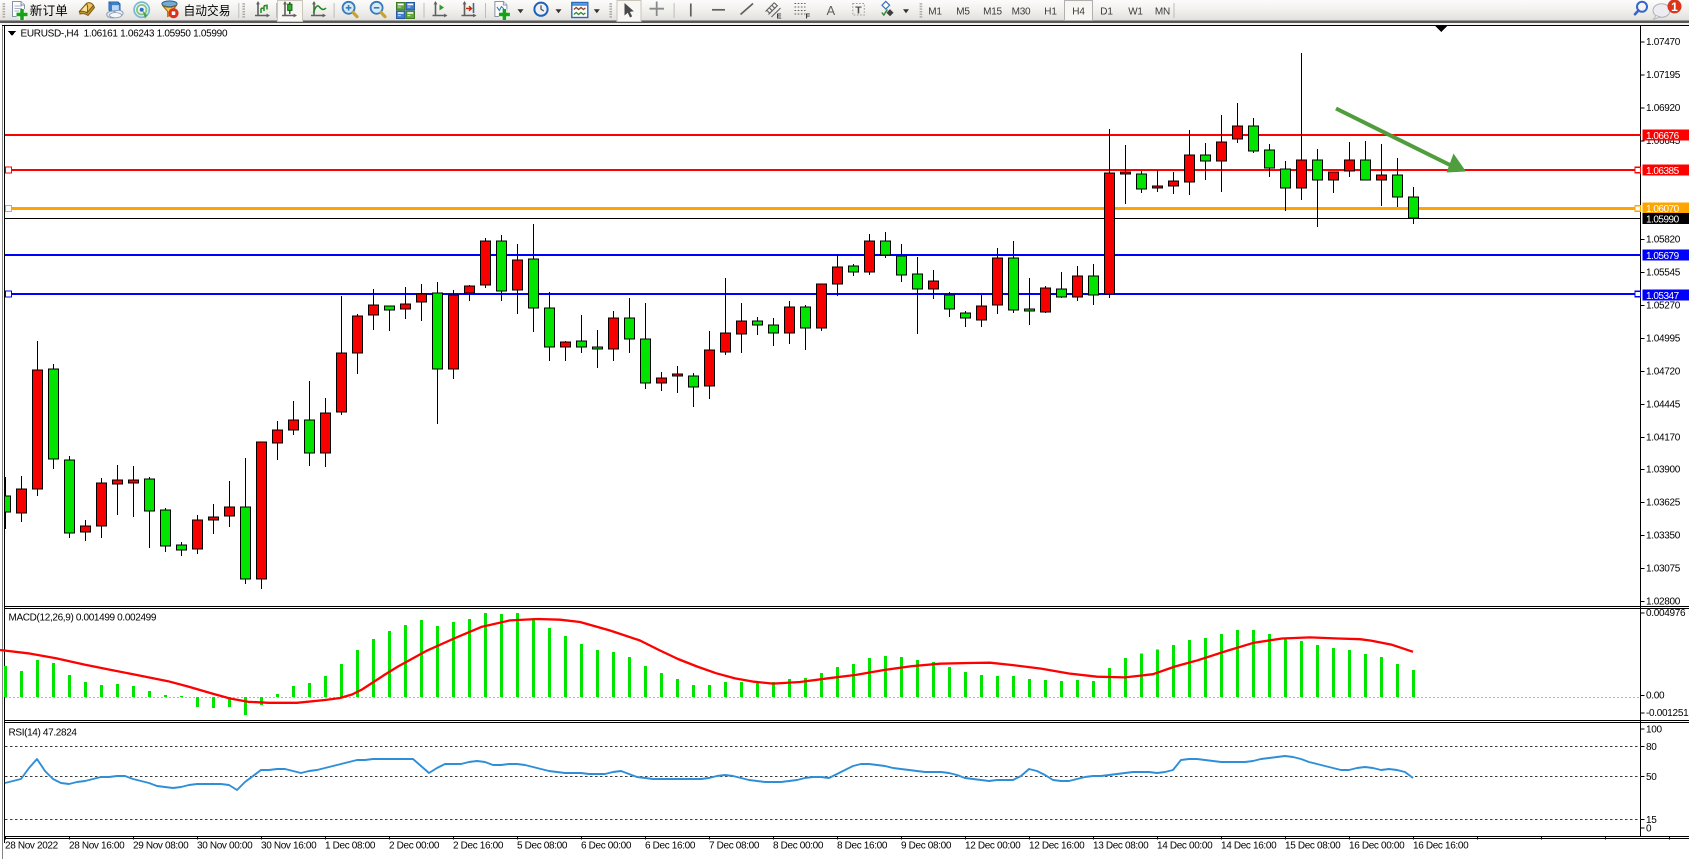 The width and height of the screenshot is (1689, 859). Describe the element at coordinates (1057, 846) in the screenshot. I see `svg-text: 12 Dec 16:00` at that location.